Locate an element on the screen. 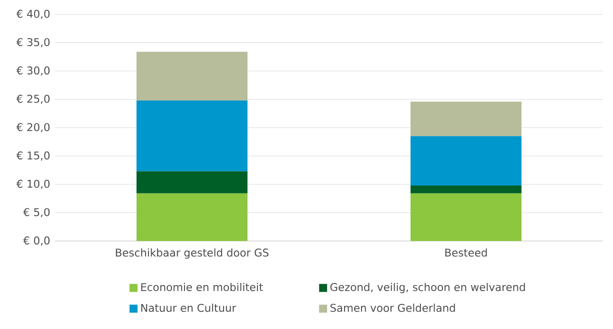  x-tick-label: Besteed is located at coordinates (466, 252).